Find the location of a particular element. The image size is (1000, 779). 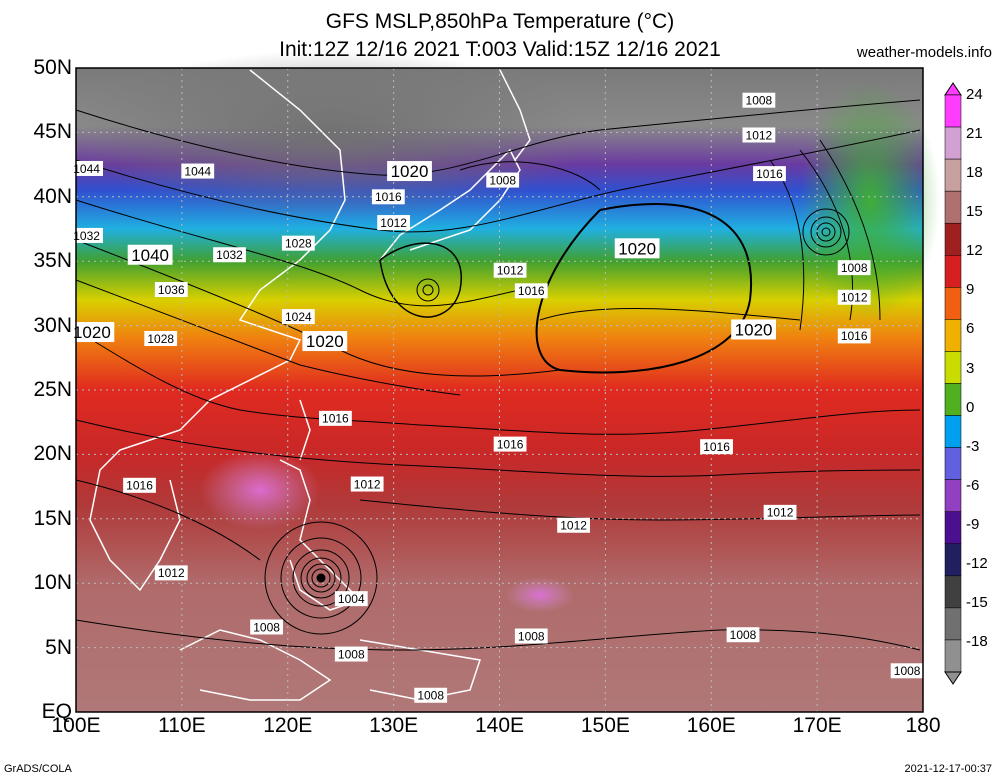

colorbar-label: -18 is located at coordinates (977, 641).